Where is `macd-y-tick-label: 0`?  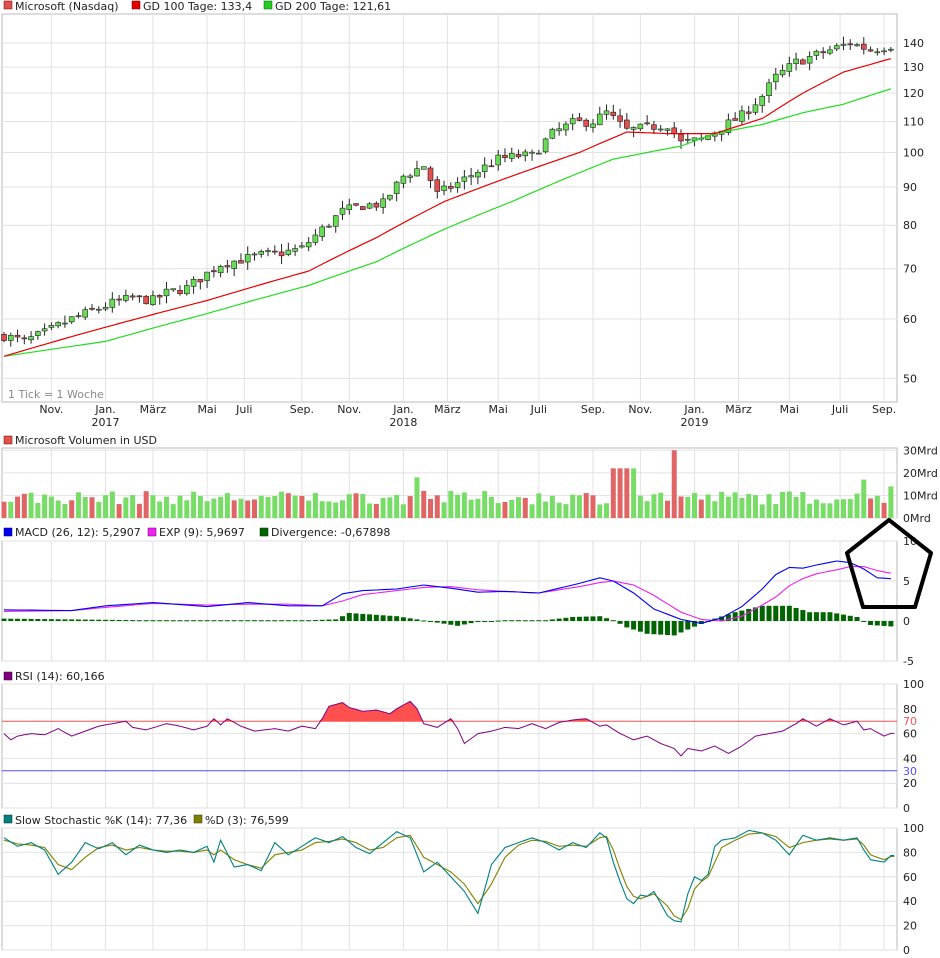
macd-y-tick-label: 0 is located at coordinates (906, 621).